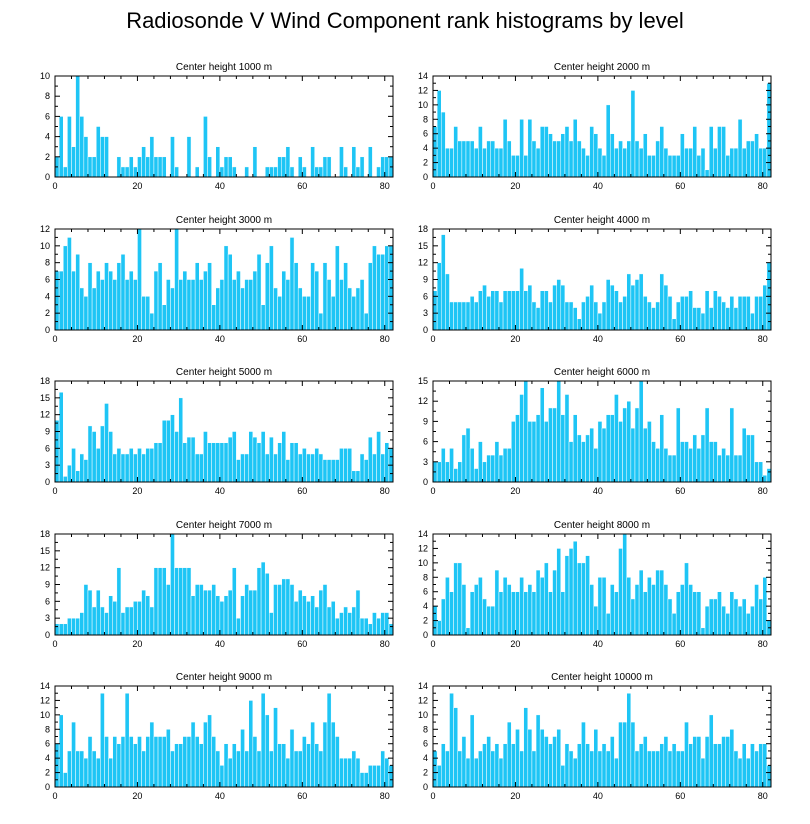 The width and height of the screenshot is (810, 824). What do you see at coordinates (224, 220) in the screenshot?
I see `panel-title: Center height 3000 m` at bounding box center [224, 220].